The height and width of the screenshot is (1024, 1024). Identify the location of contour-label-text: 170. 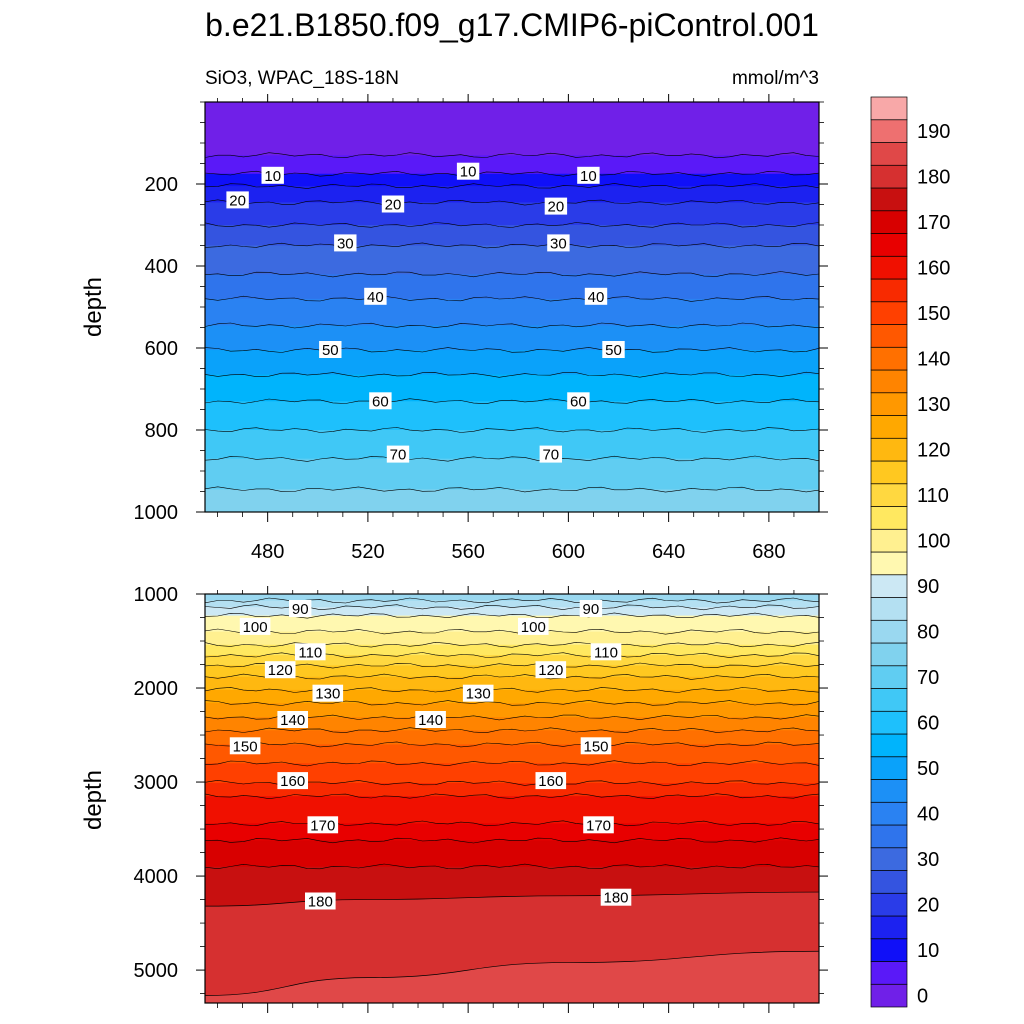
(598, 825).